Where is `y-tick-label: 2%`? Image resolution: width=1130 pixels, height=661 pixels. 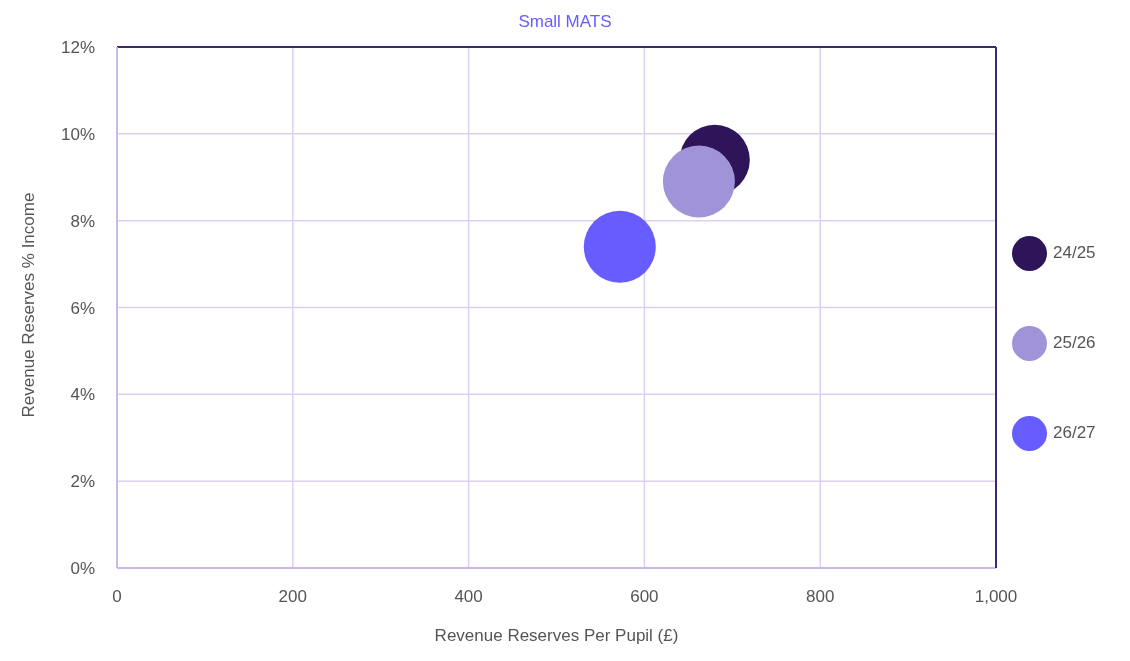 y-tick-label: 2% is located at coordinates (82, 482).